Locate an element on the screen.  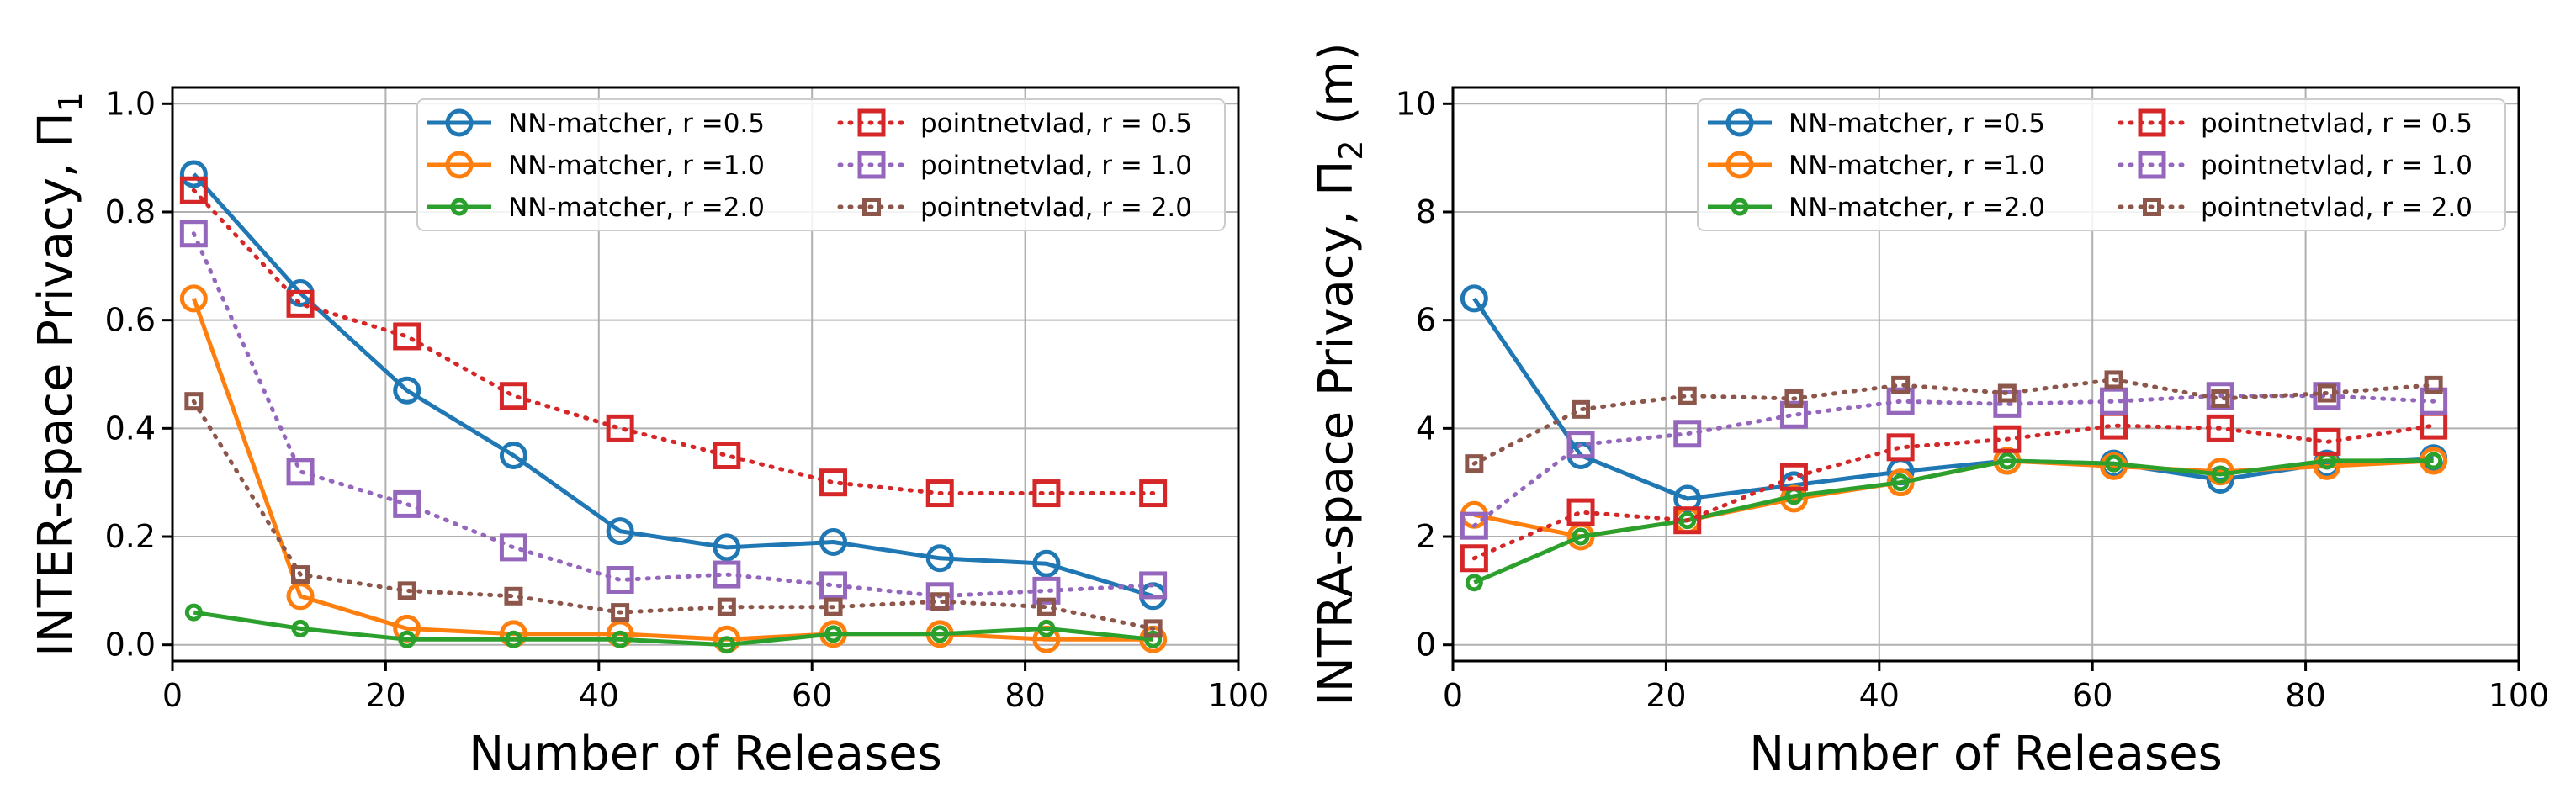
series-group is located at coordinates (1954, 438).